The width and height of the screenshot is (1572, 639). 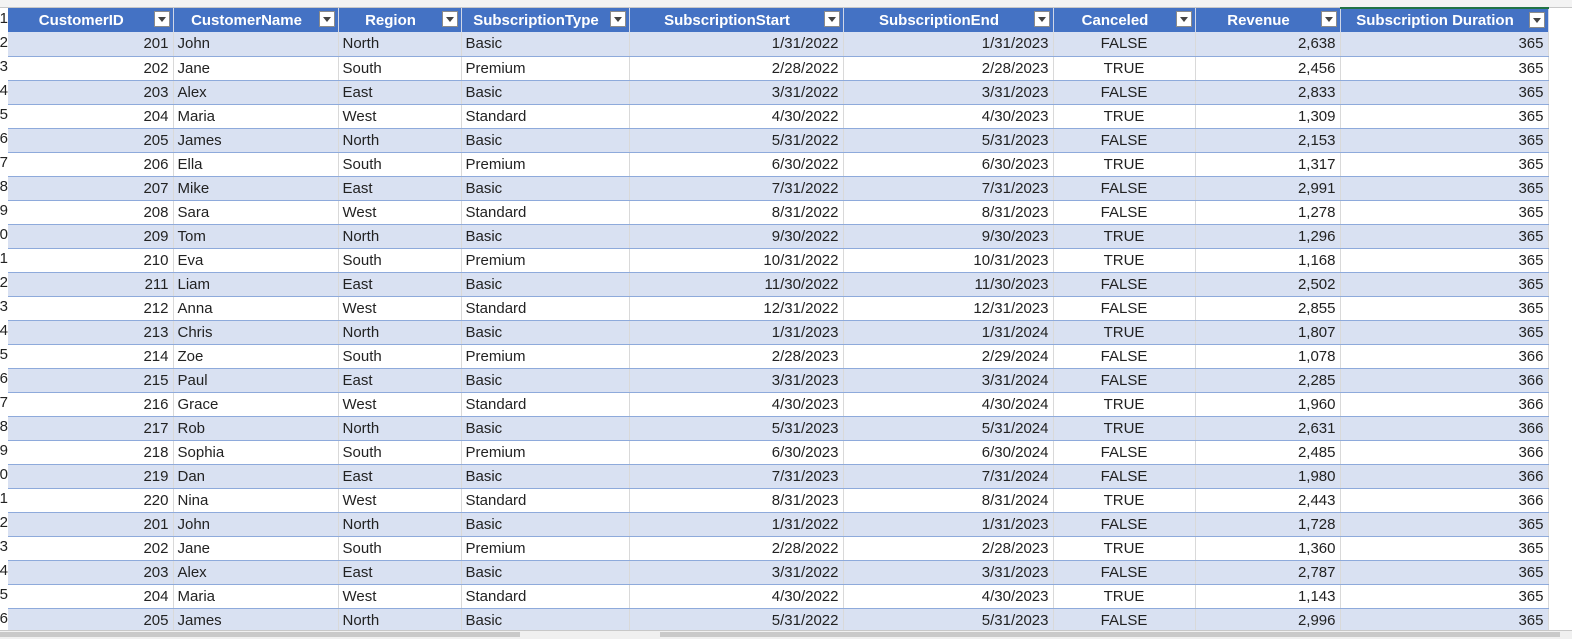 I want to click on customer-name-cell: Tom, so click(x=256, y=236).